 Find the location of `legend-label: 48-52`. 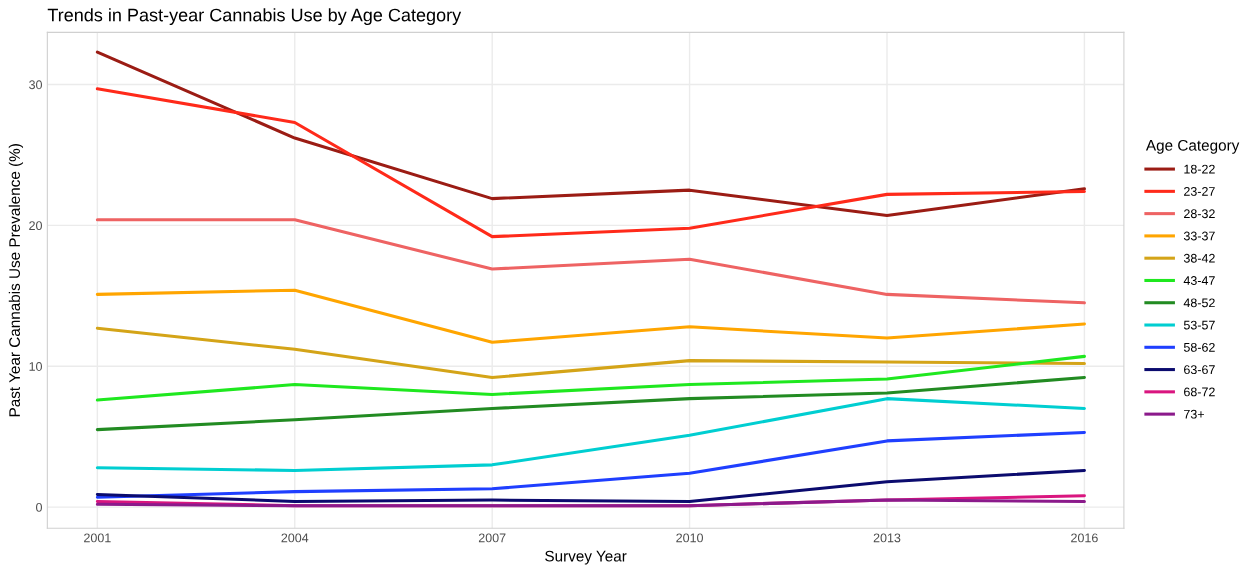

legend-label: 48-52 is located at coordinates (1199, 303).